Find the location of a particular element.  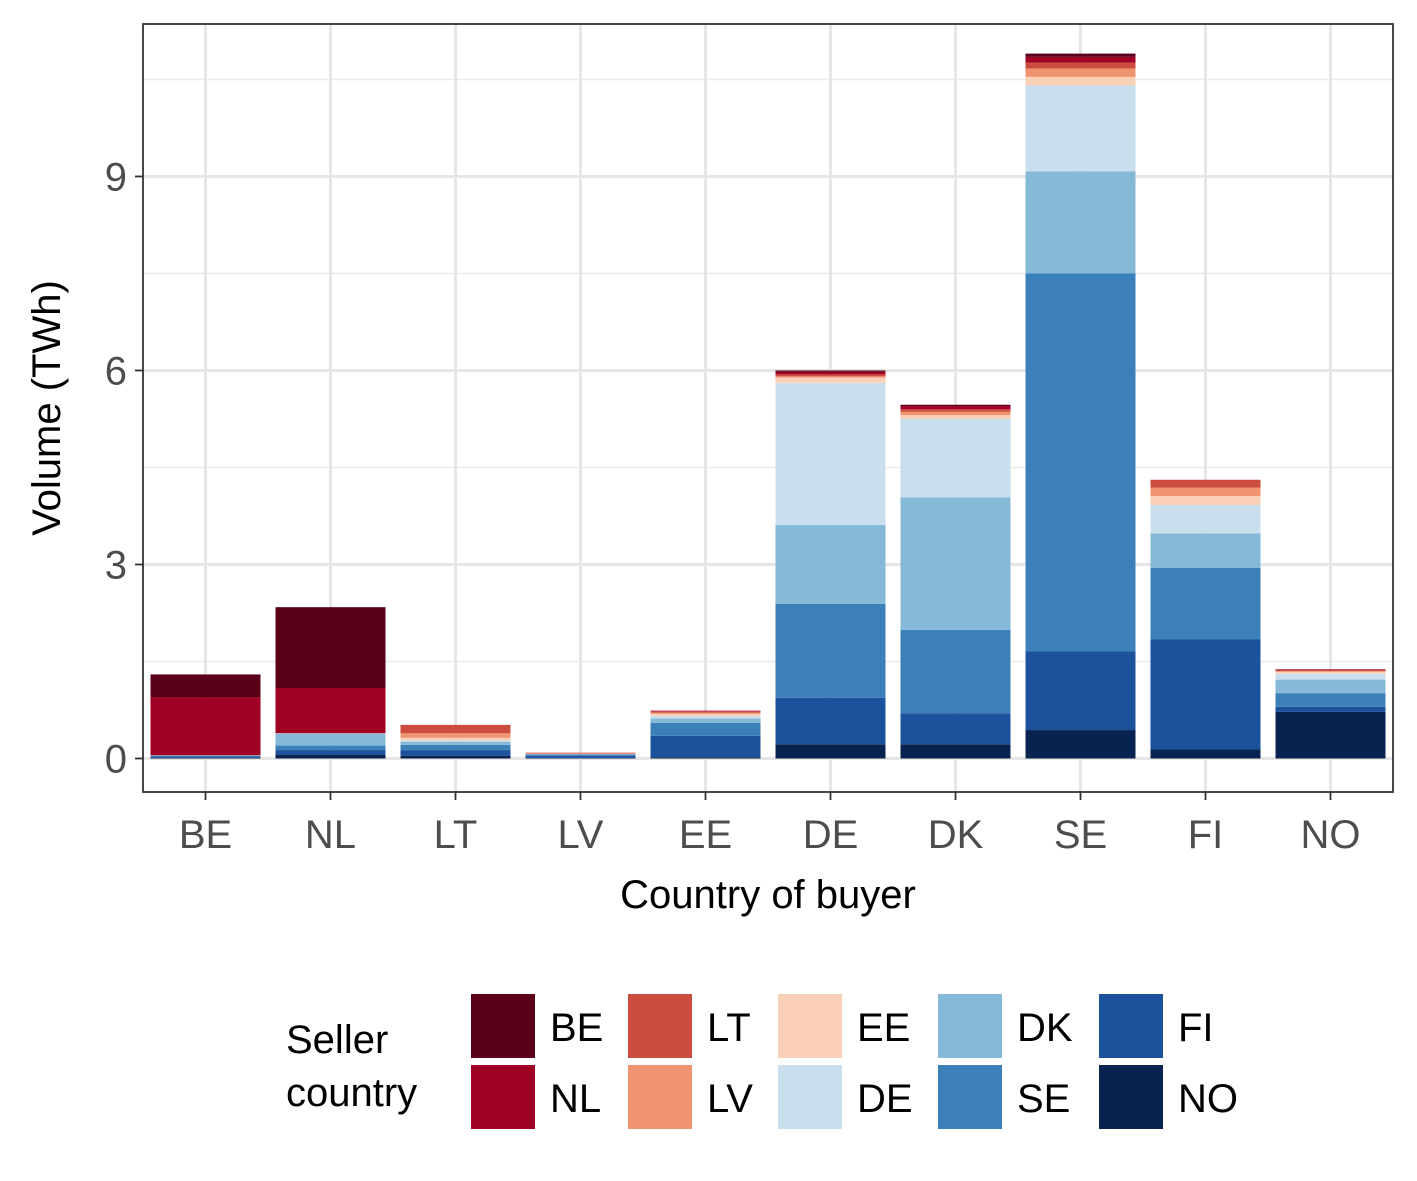

bar-stack-dk is located at coordinates (955, 581).